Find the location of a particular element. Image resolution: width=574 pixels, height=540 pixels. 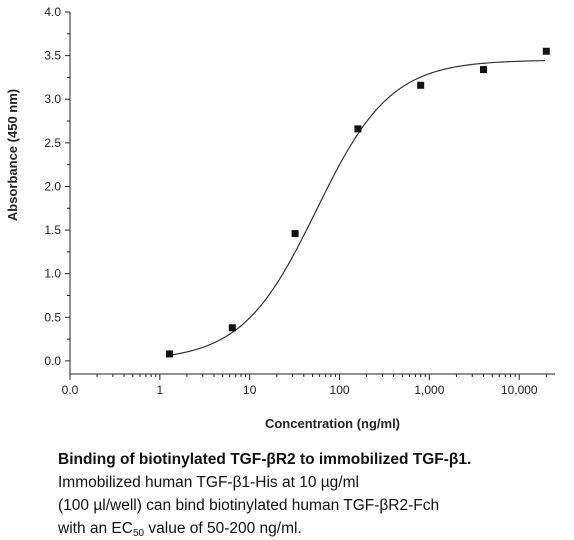

y-tick-label: 2.5 is located at coordinates (52, 143).